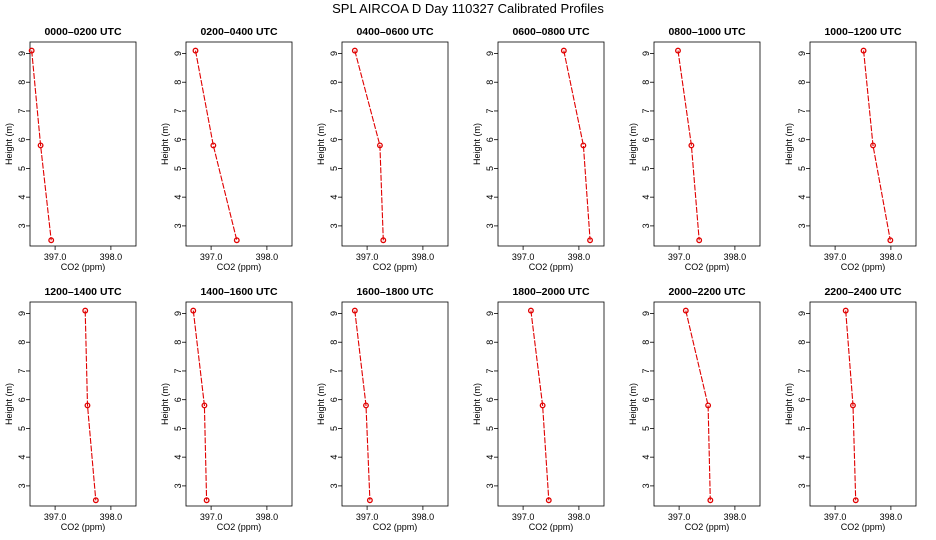  Describe the element at coordinates (706, 292) in the screenshot. I see `panel-title: 2000–2200 UTC` at that location.